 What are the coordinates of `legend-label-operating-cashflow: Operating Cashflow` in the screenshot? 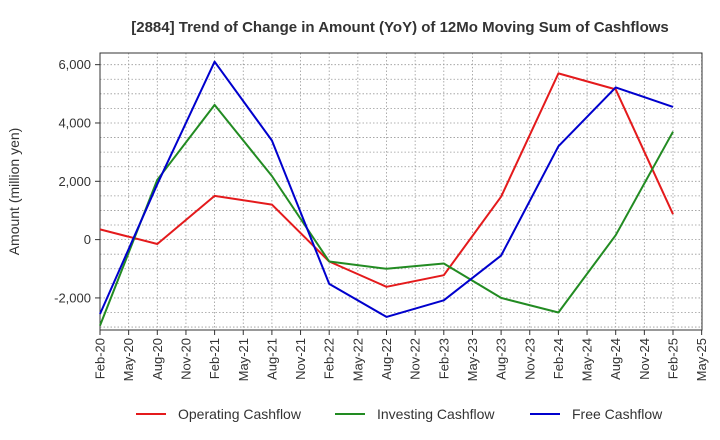 It's located at (240, 414).